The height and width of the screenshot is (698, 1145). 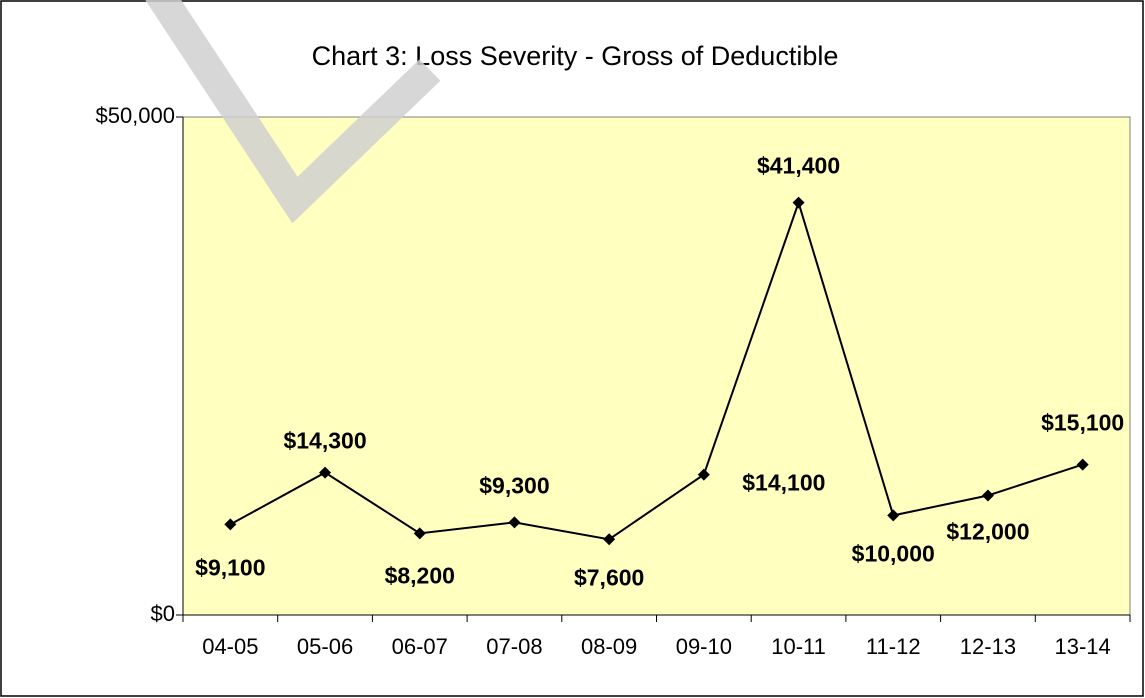 I want to click on value-label: $10,000, so click(x=893, y=553).